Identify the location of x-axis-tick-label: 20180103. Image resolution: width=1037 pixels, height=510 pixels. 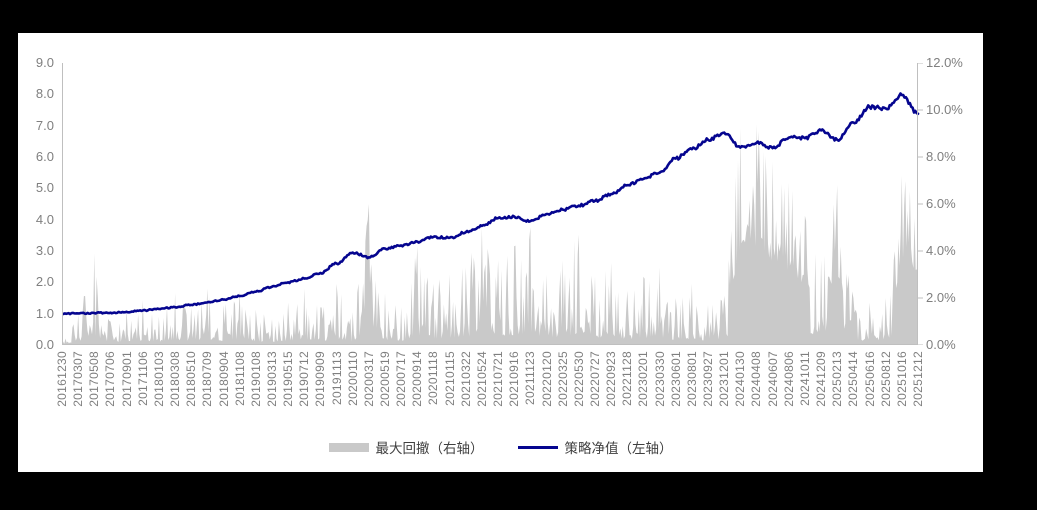
(158, 379).